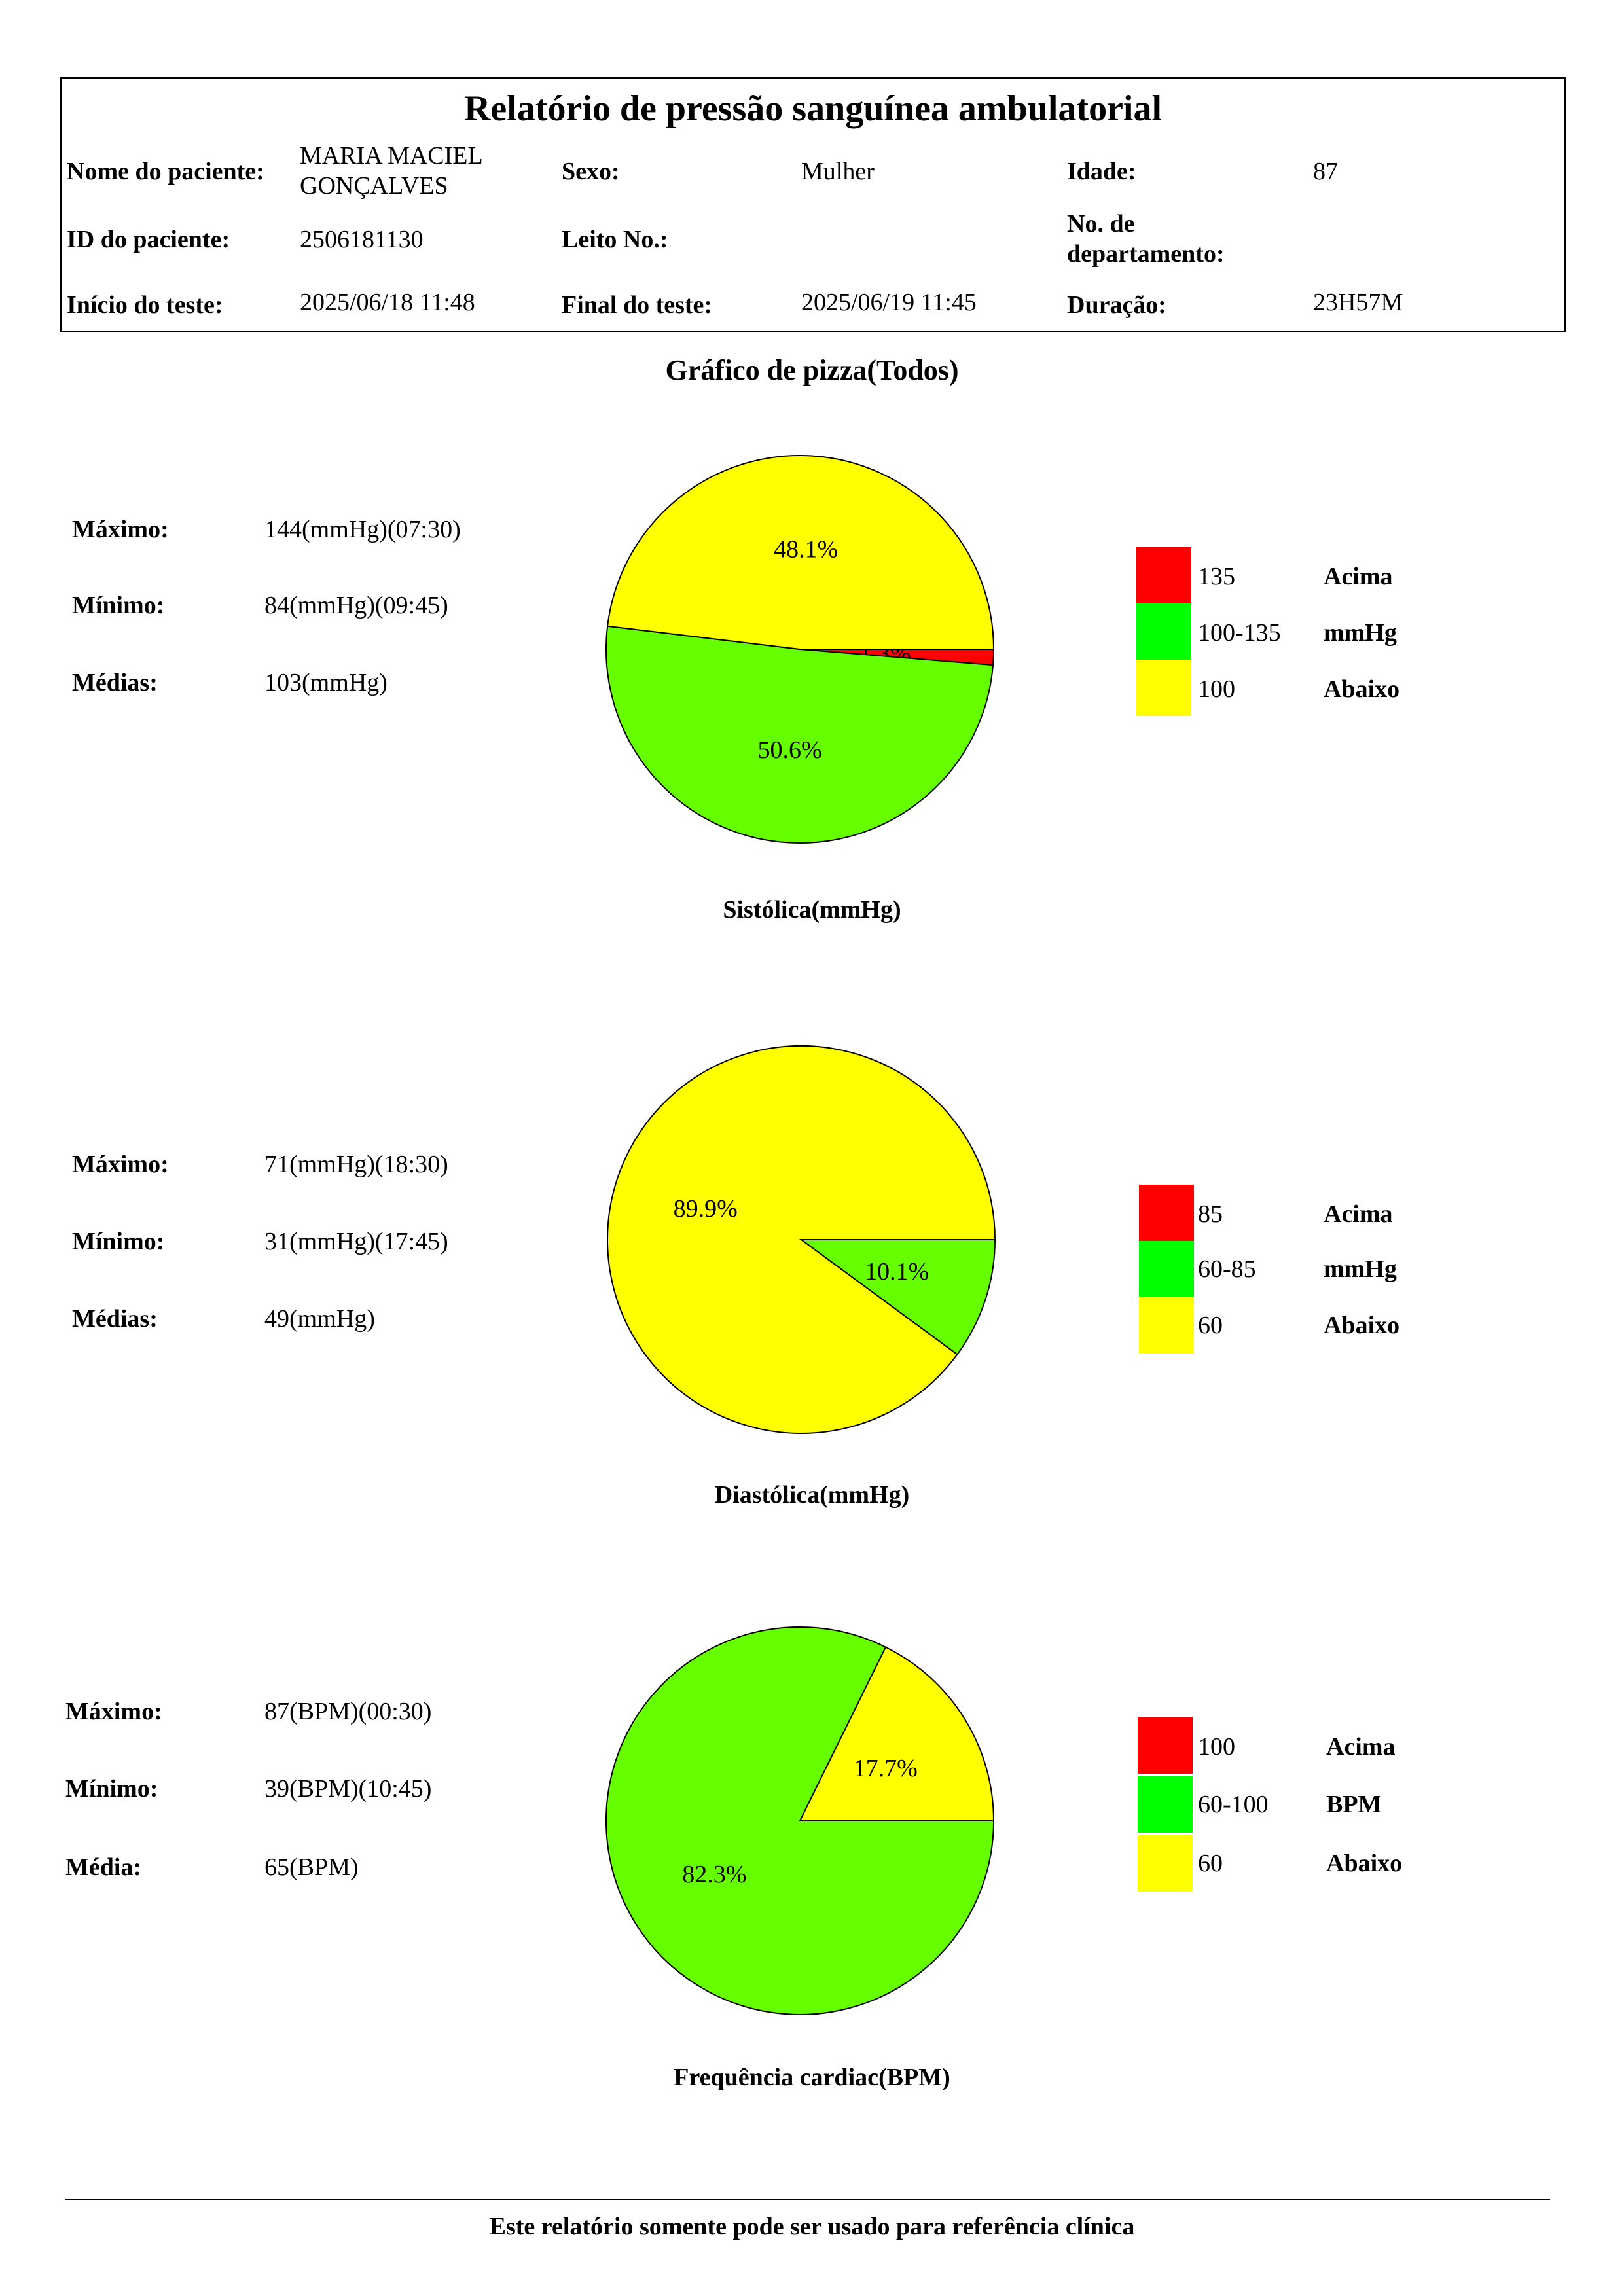  I want to click on diastolic-chart-title: Diastólica(mmHg), so click(812, 1495).